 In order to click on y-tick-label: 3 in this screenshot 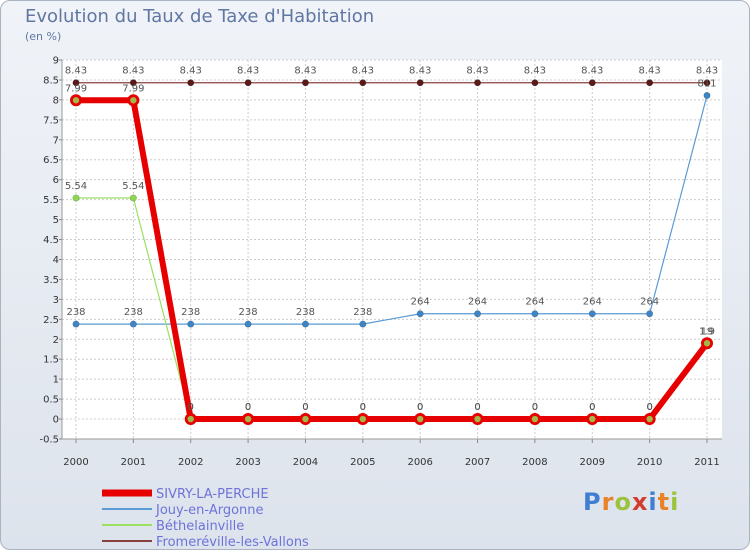, I will do `click(56, 300)`.